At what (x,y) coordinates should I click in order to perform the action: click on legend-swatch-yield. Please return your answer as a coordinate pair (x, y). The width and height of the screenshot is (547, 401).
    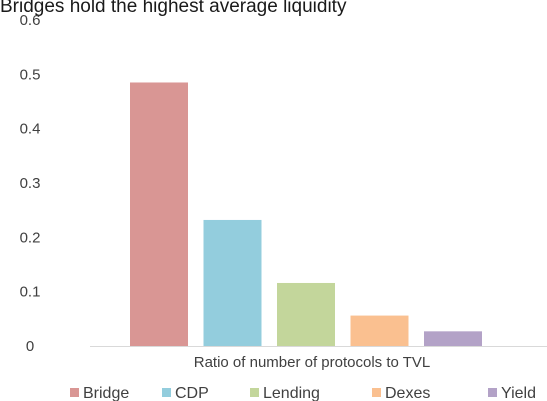
    Looking at the image, I should click on (492, 392).